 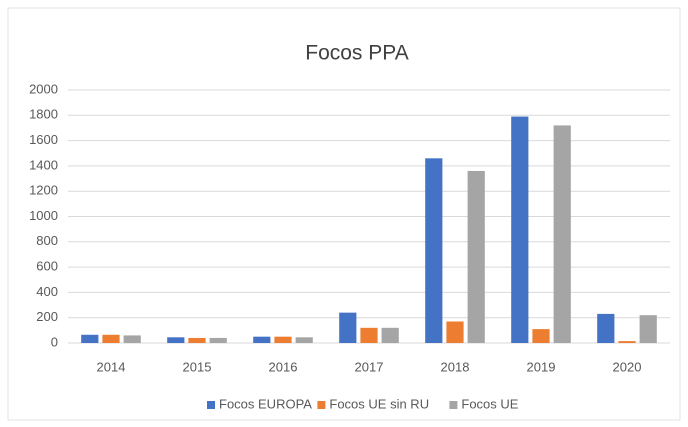 I want to click on legend-label: Focos UE sin RU, so click(x=379, y=403).